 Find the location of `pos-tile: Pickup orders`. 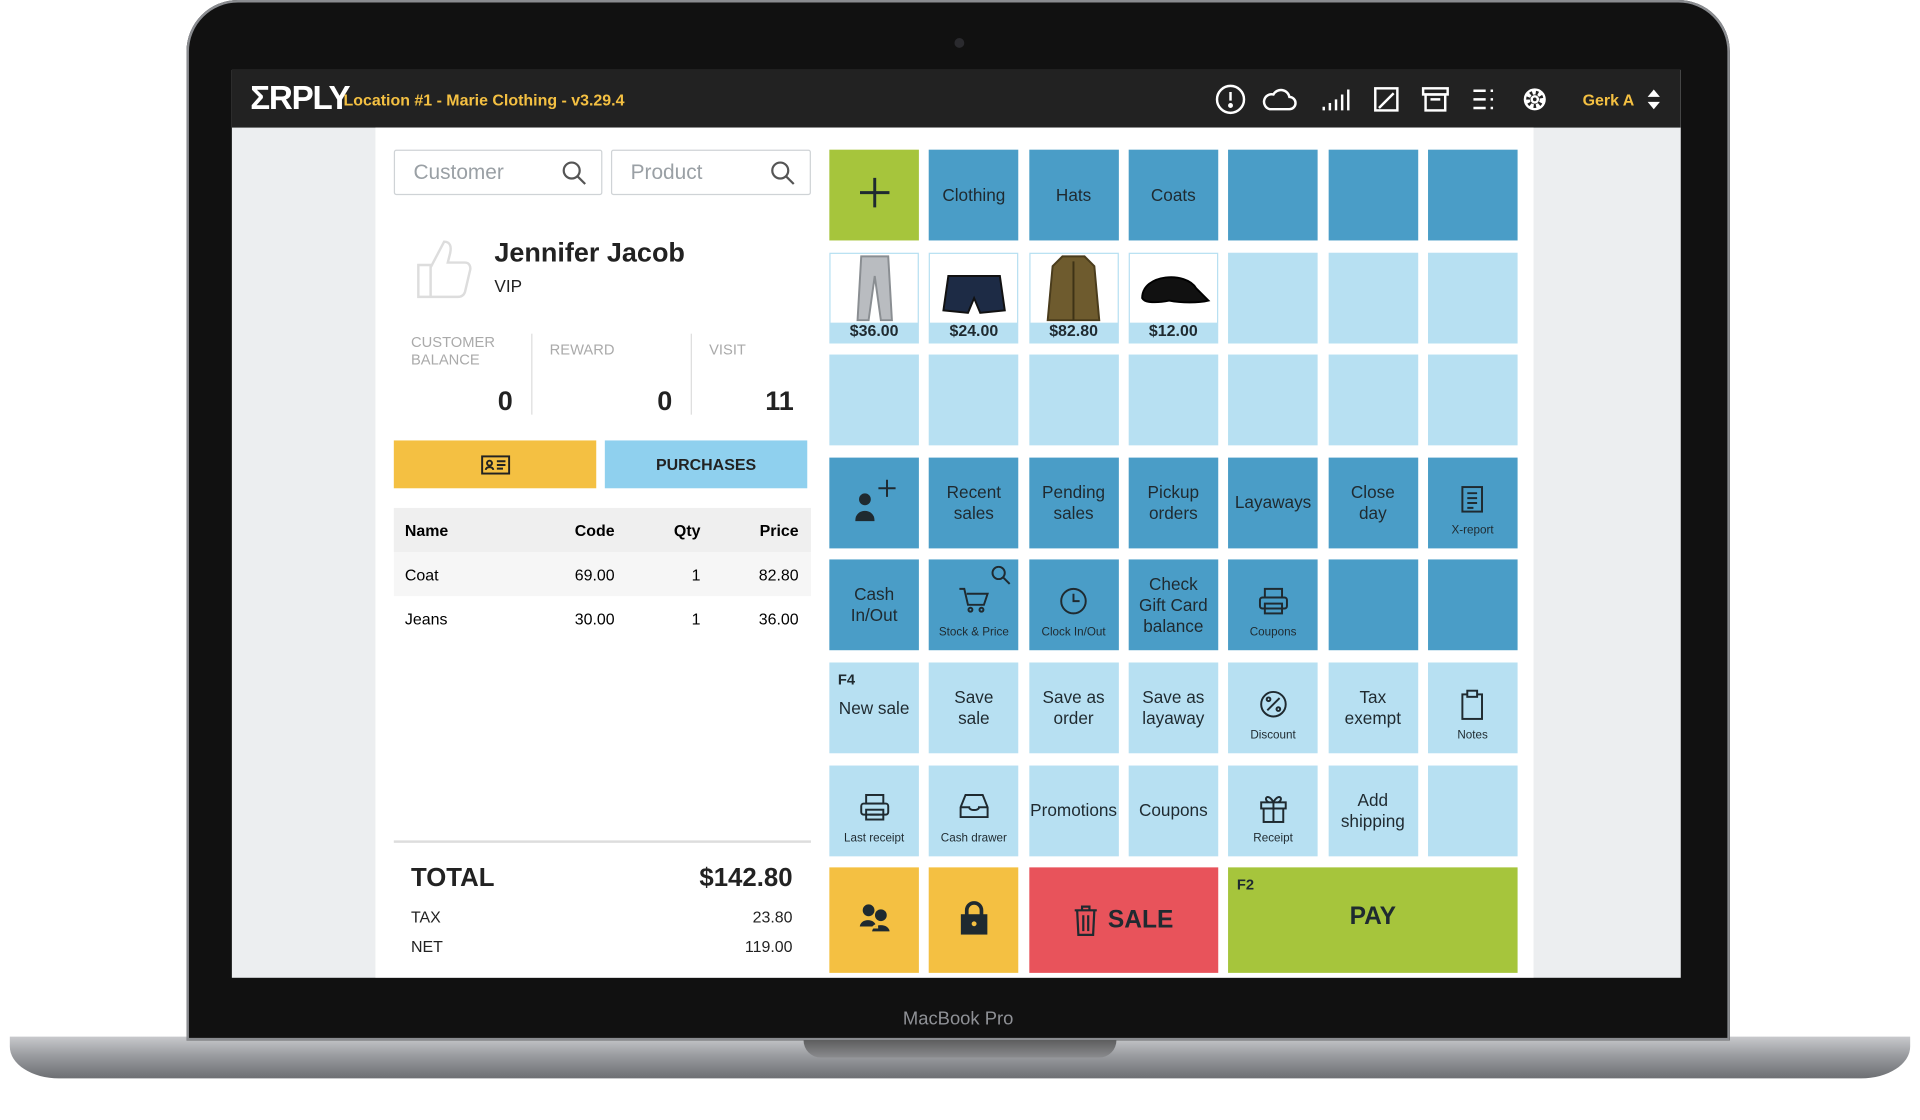

pos-tile: Pickup orders is located at coordinates (1173, 503).